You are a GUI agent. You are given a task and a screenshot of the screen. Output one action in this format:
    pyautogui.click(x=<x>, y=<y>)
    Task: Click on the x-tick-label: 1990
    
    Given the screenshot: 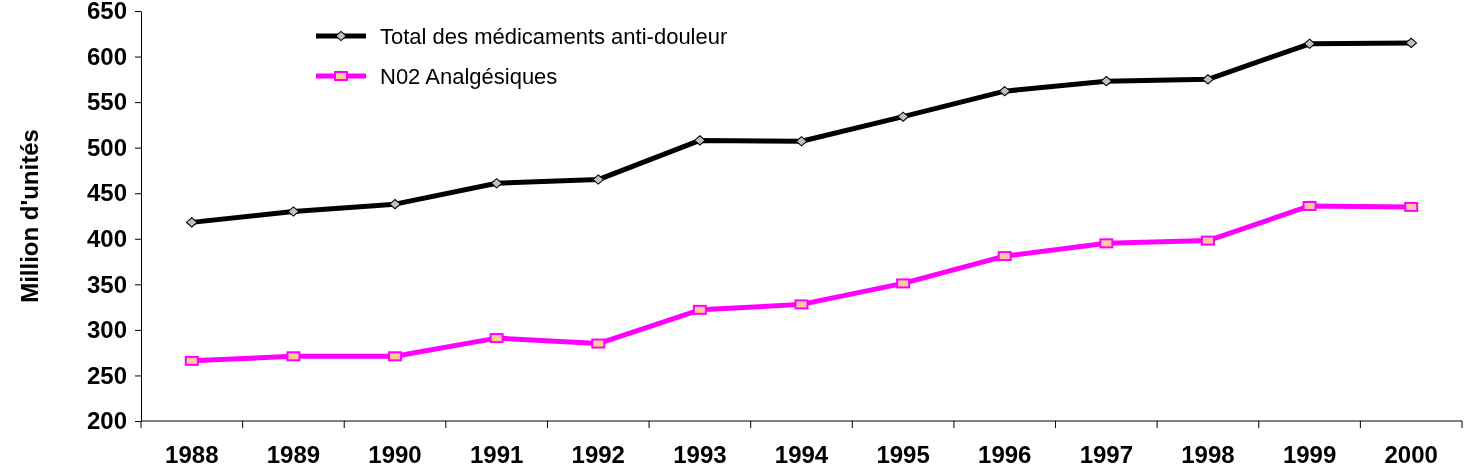 What is the action you would take?
    pyautogui.click(x=395, y=454)
    